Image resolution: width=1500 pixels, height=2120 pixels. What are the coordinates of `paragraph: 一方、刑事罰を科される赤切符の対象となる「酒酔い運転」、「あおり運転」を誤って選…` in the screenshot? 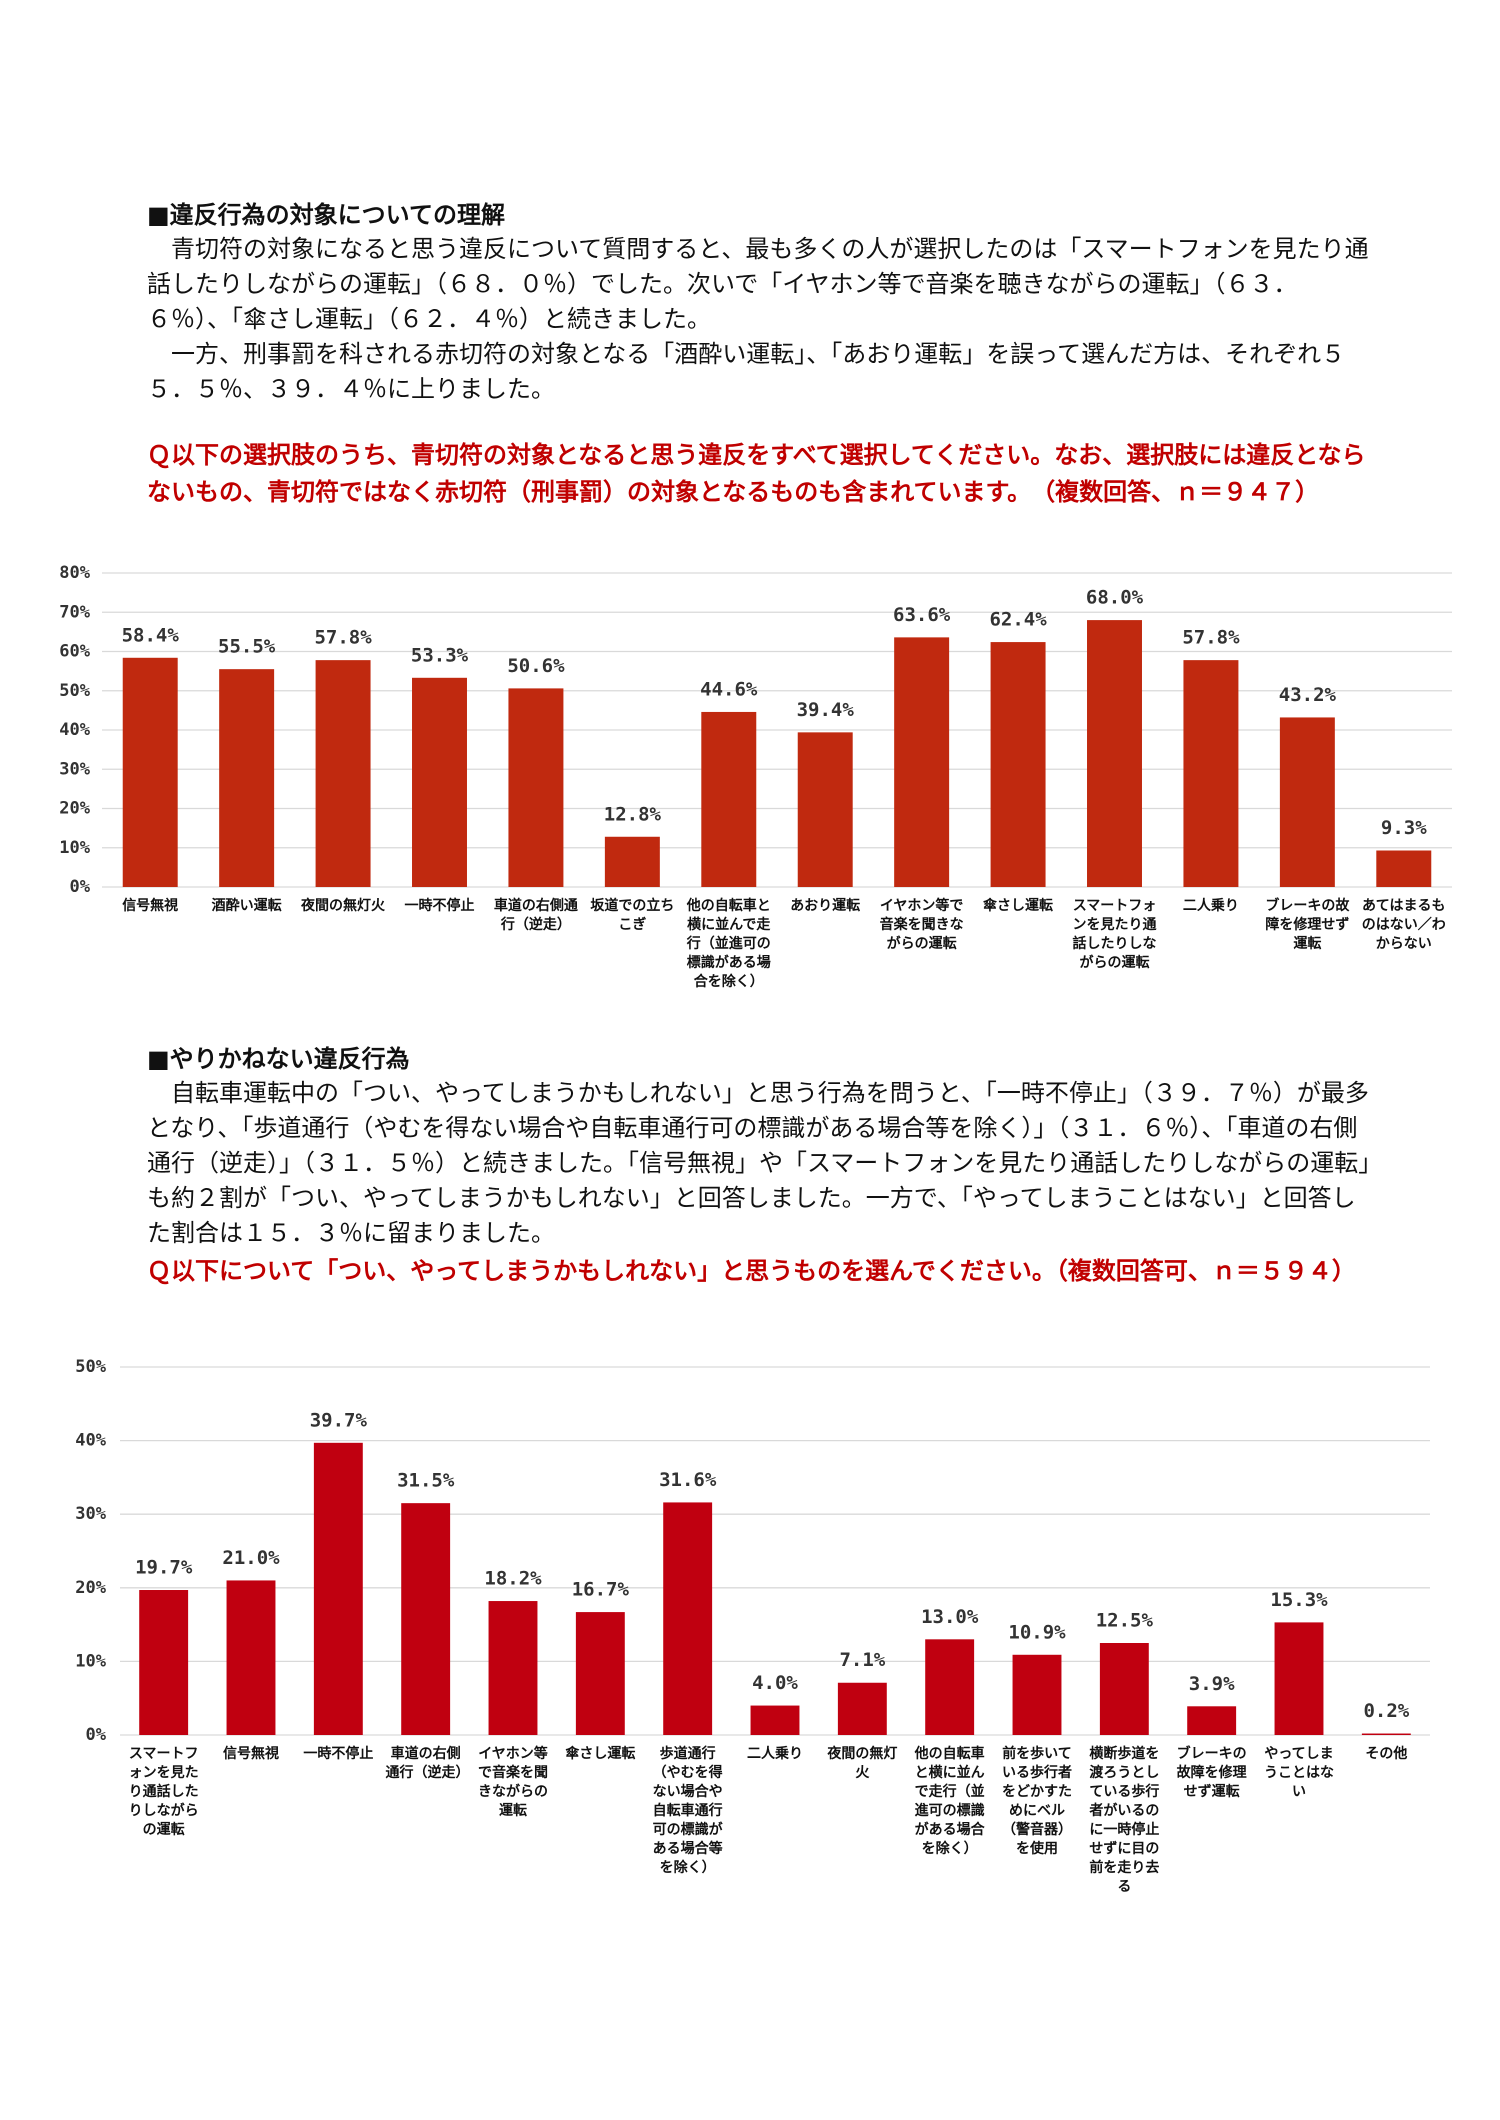 It's located at (746, 371).